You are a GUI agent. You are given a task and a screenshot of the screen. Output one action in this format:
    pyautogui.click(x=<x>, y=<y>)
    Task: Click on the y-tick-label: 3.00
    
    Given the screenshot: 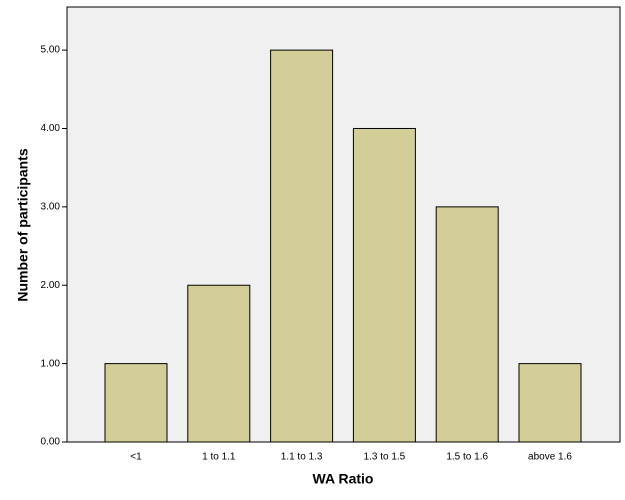 What is the action you would take?
    pyautogui.click(x=51, y=207)
    